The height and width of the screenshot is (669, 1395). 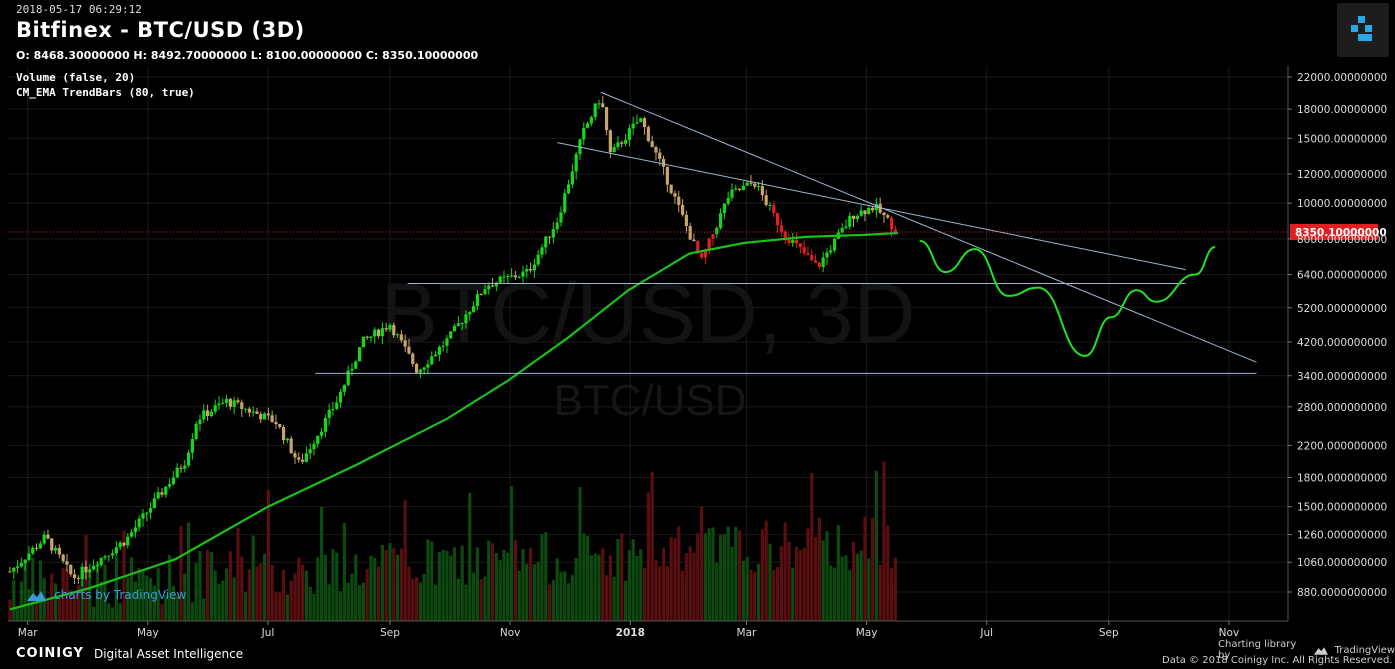 I want to click on indicator-ema-label: CM_EMA TrendBars (80, true), so click(x=105, y=92).